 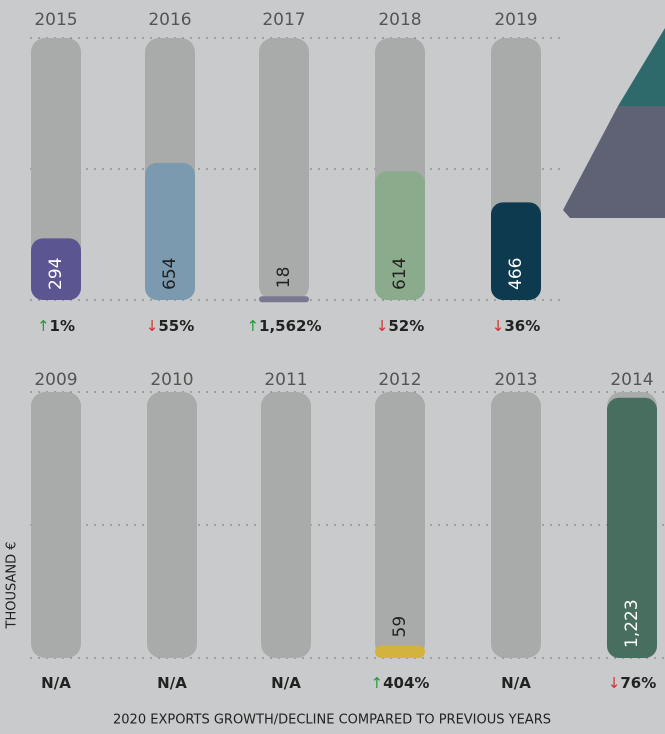 I want to click on value-label: 59, so click(x=400, y=627).